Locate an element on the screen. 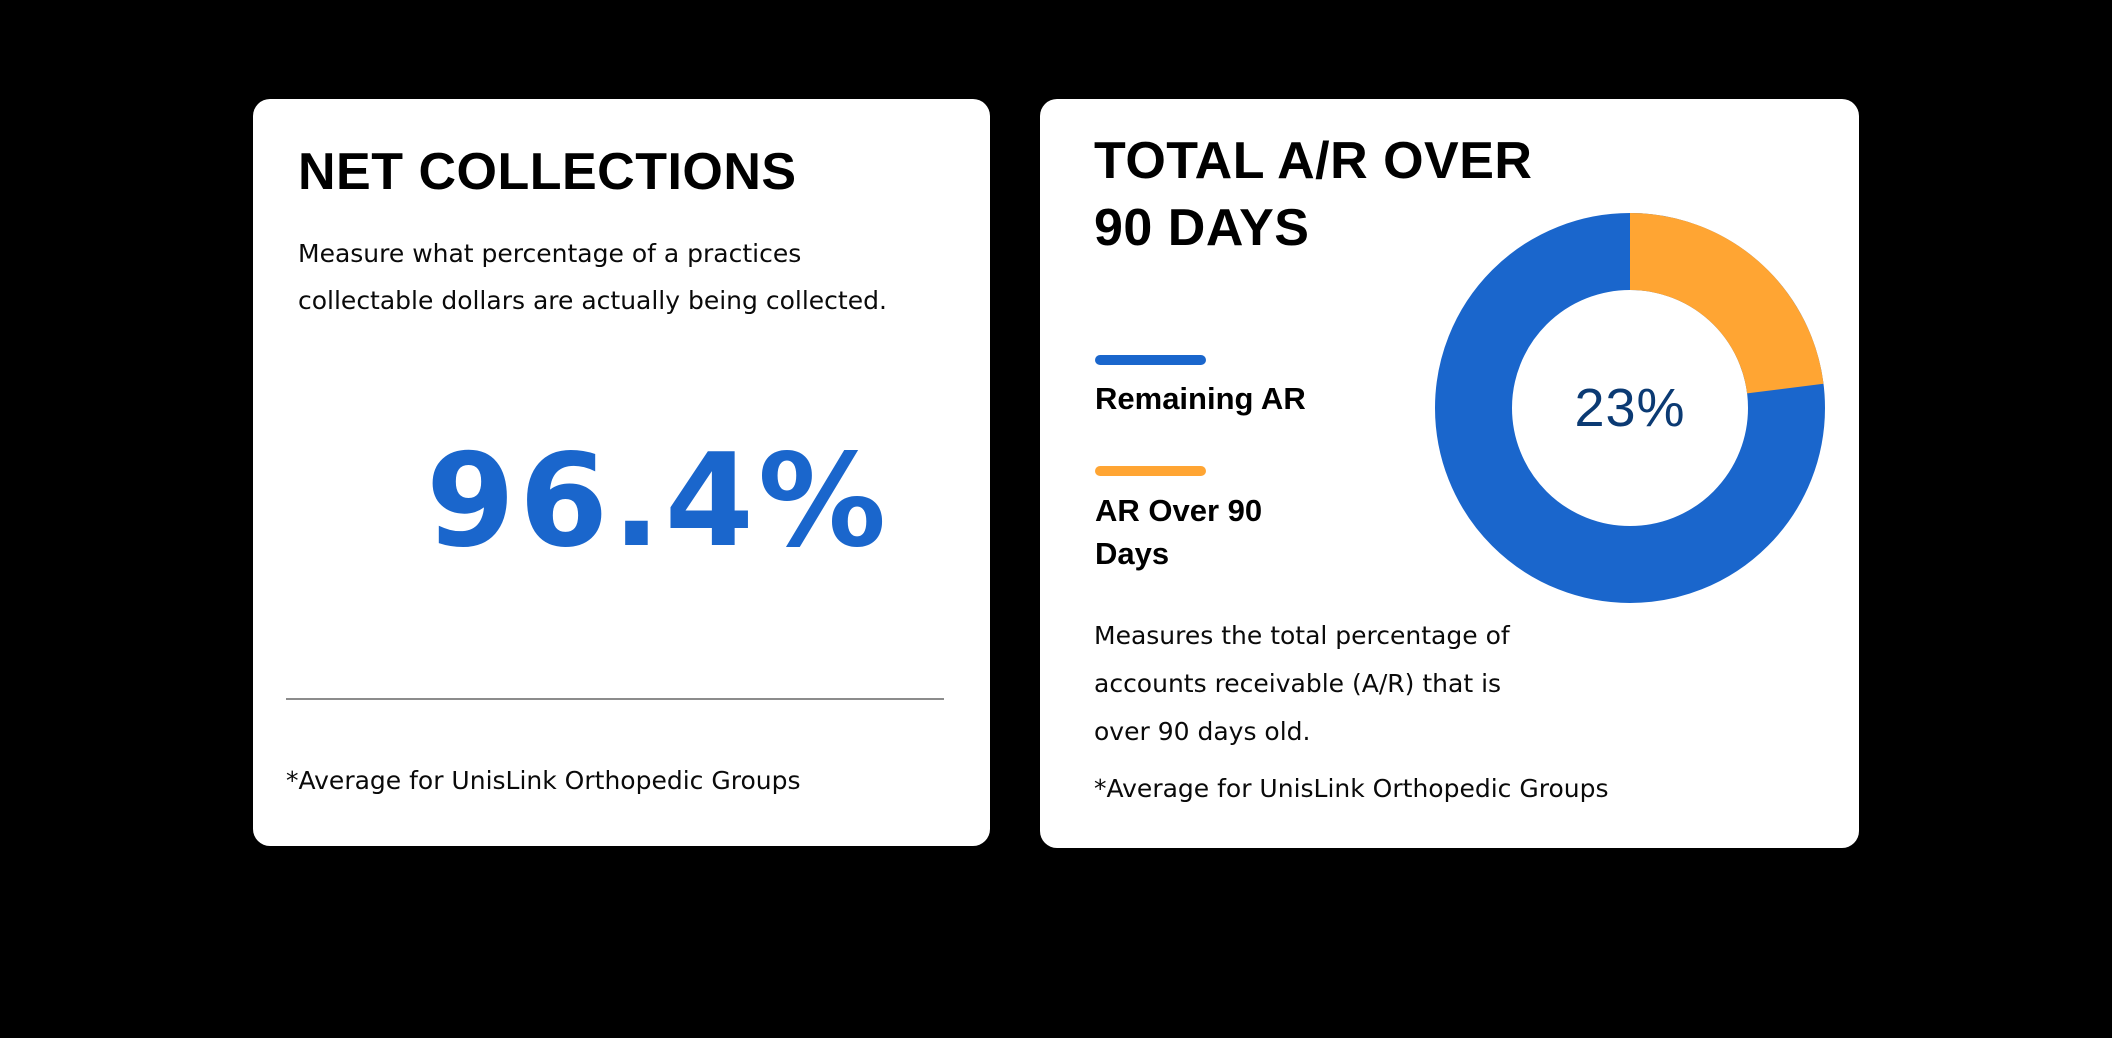 Image resolution: width=2112 pixels, height=1038 pixels. legend-label-remaining-ar: Remaining AR is located at coordinates (1200, 398).